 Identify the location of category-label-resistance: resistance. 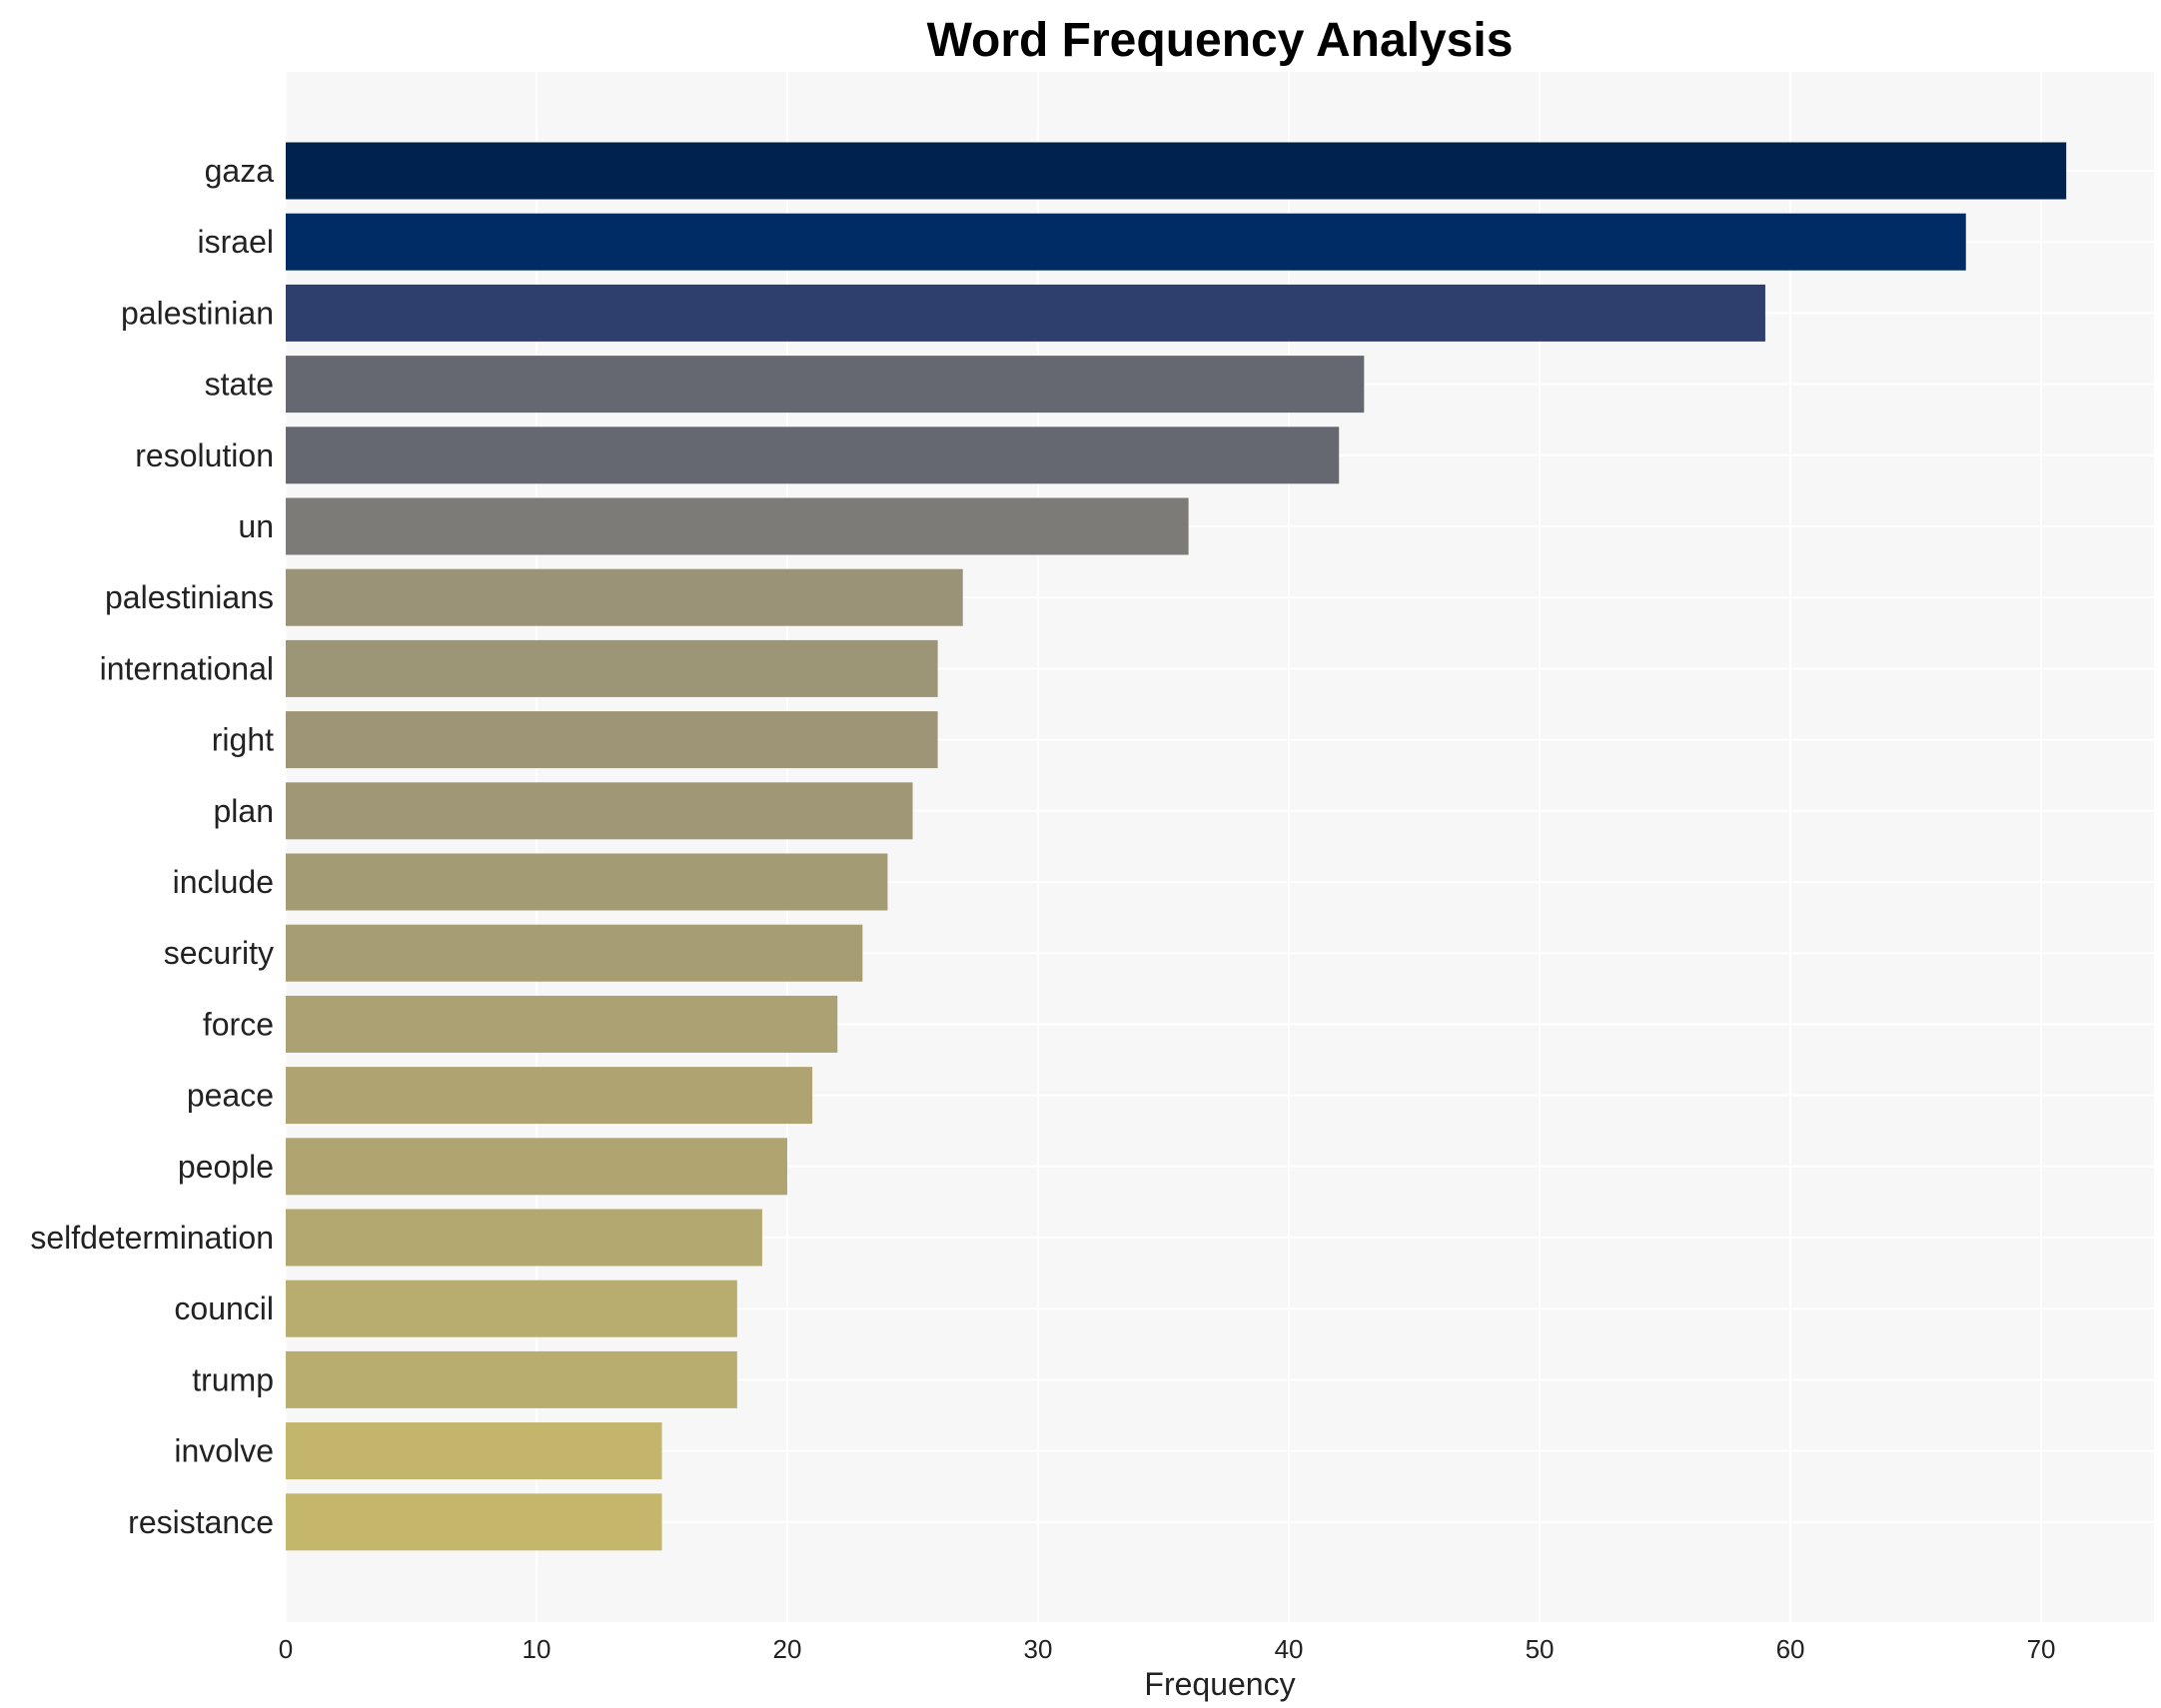
(201, 1522).